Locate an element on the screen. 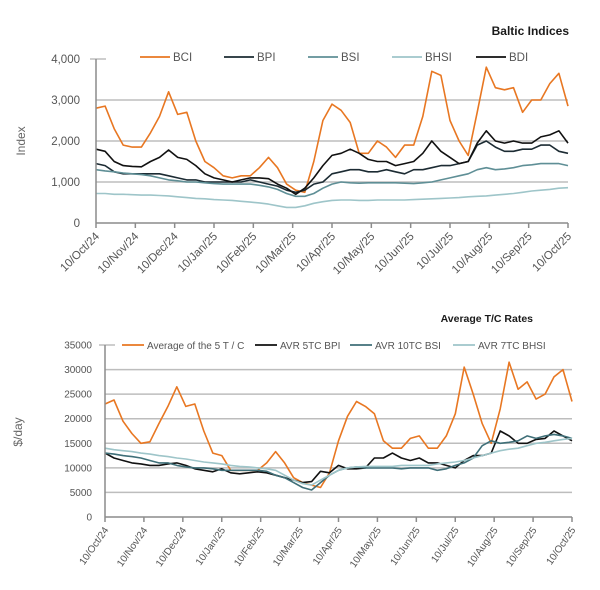 The width and height of the screenshot is (600, 590). legend-item: AVR 10TC BSI is located at coordinates (395, 346).